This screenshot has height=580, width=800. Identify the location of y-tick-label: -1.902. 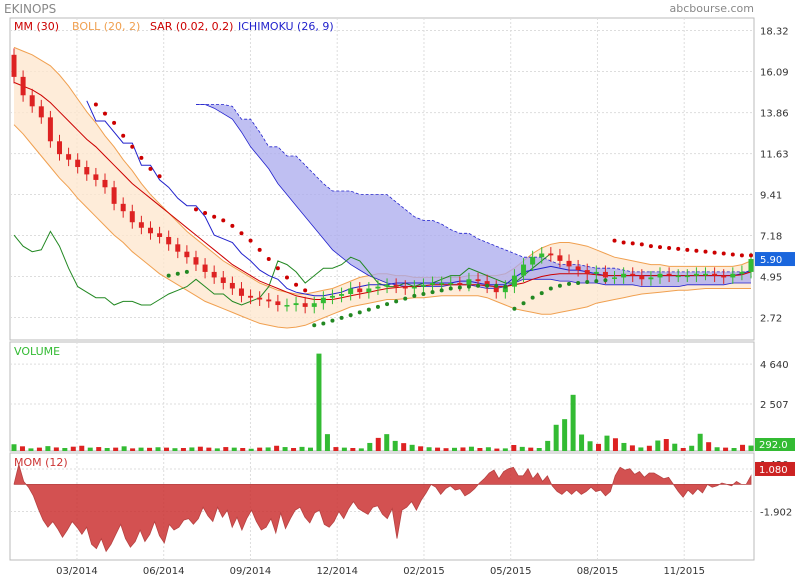
(776, 513).